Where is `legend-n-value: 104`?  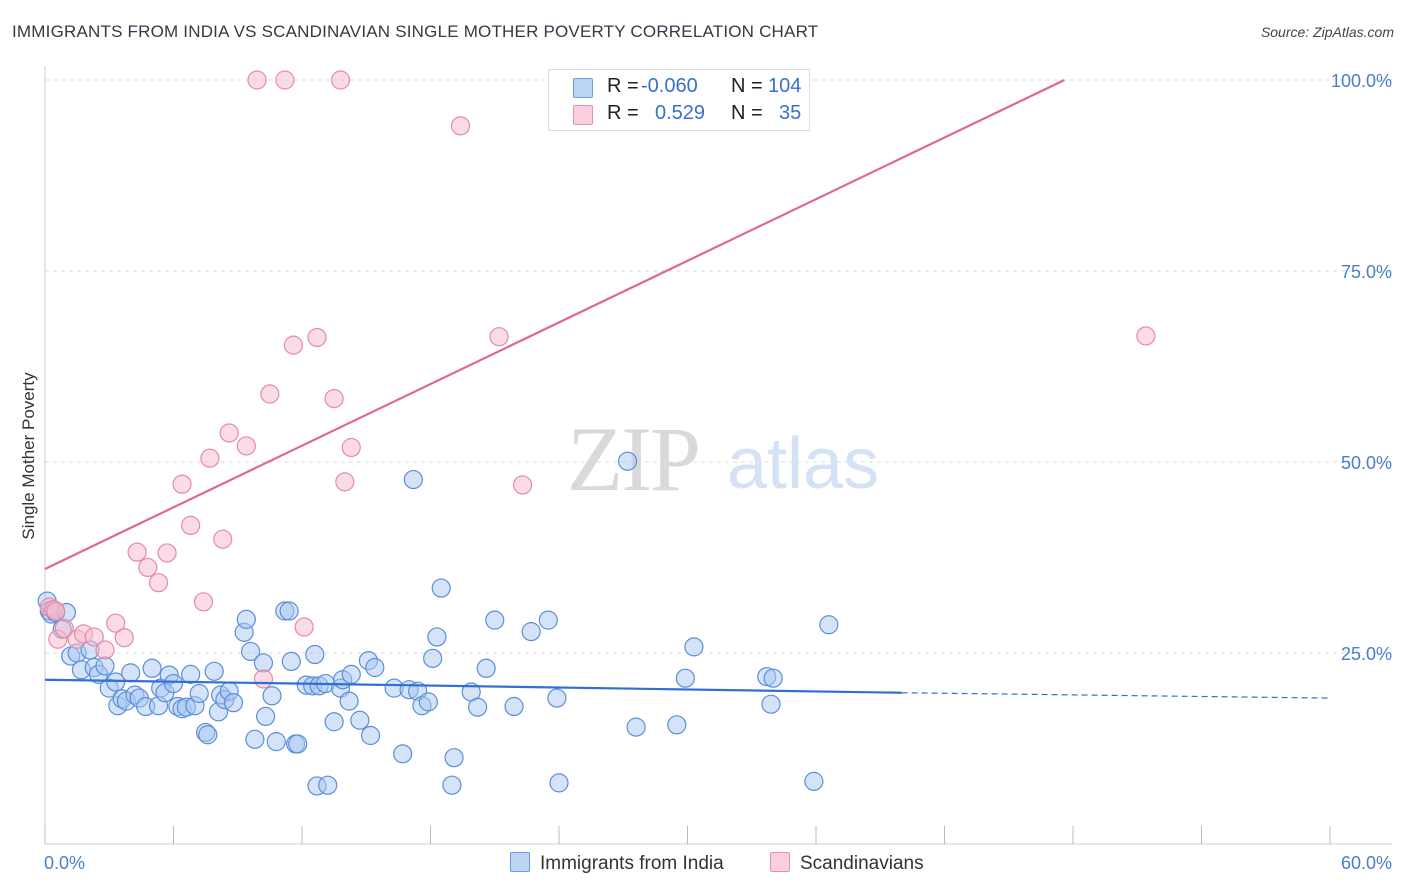 legend-n-value: 104 is located at coordinates (785, 86).